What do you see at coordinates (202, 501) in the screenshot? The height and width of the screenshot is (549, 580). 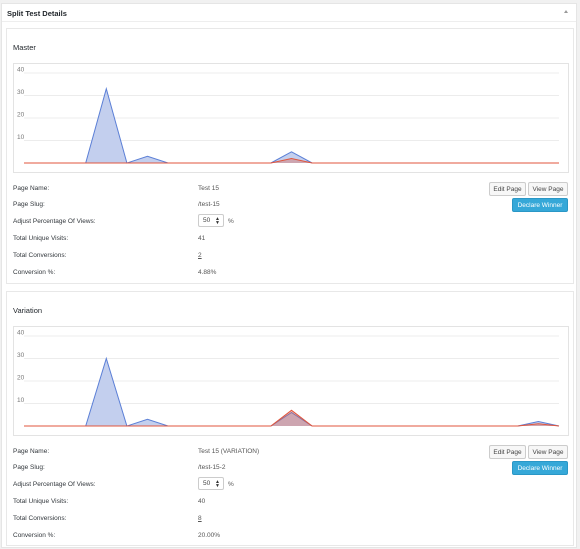 I see `total-unique-visits-value: 40` at bounding box center [202, 501].